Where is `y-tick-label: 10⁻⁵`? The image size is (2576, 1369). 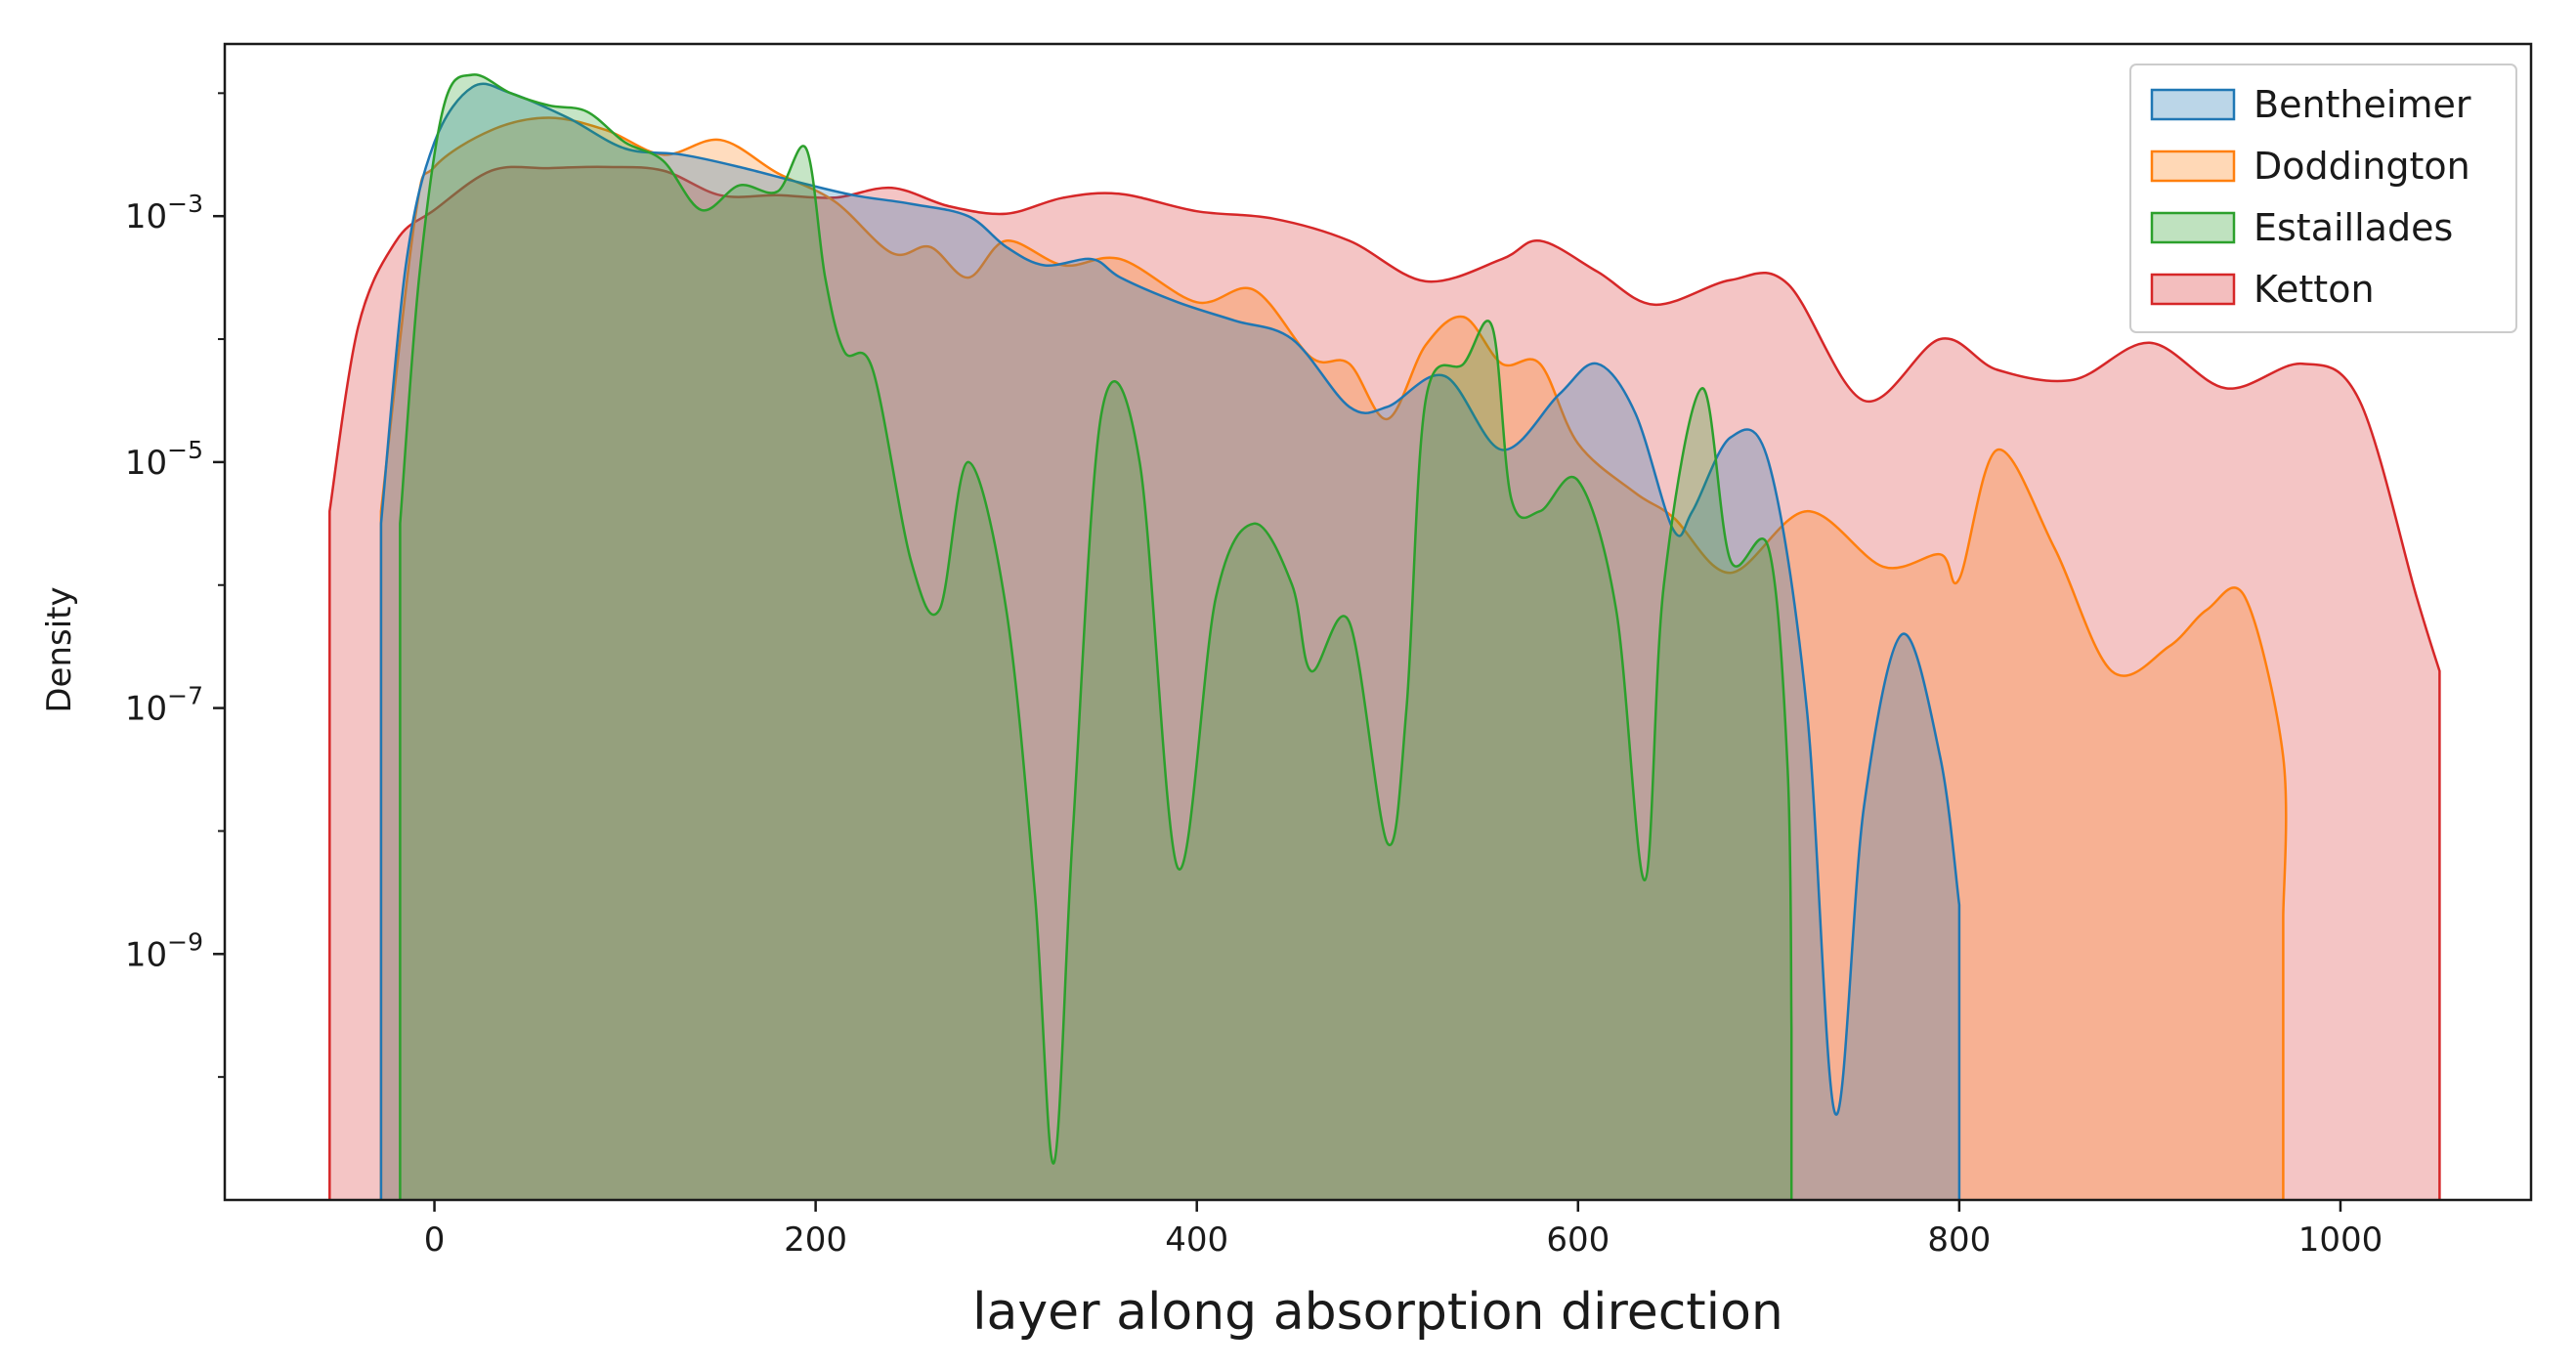
y-tick-label: 10⁻⁵ is located at coordinates (164, 459).